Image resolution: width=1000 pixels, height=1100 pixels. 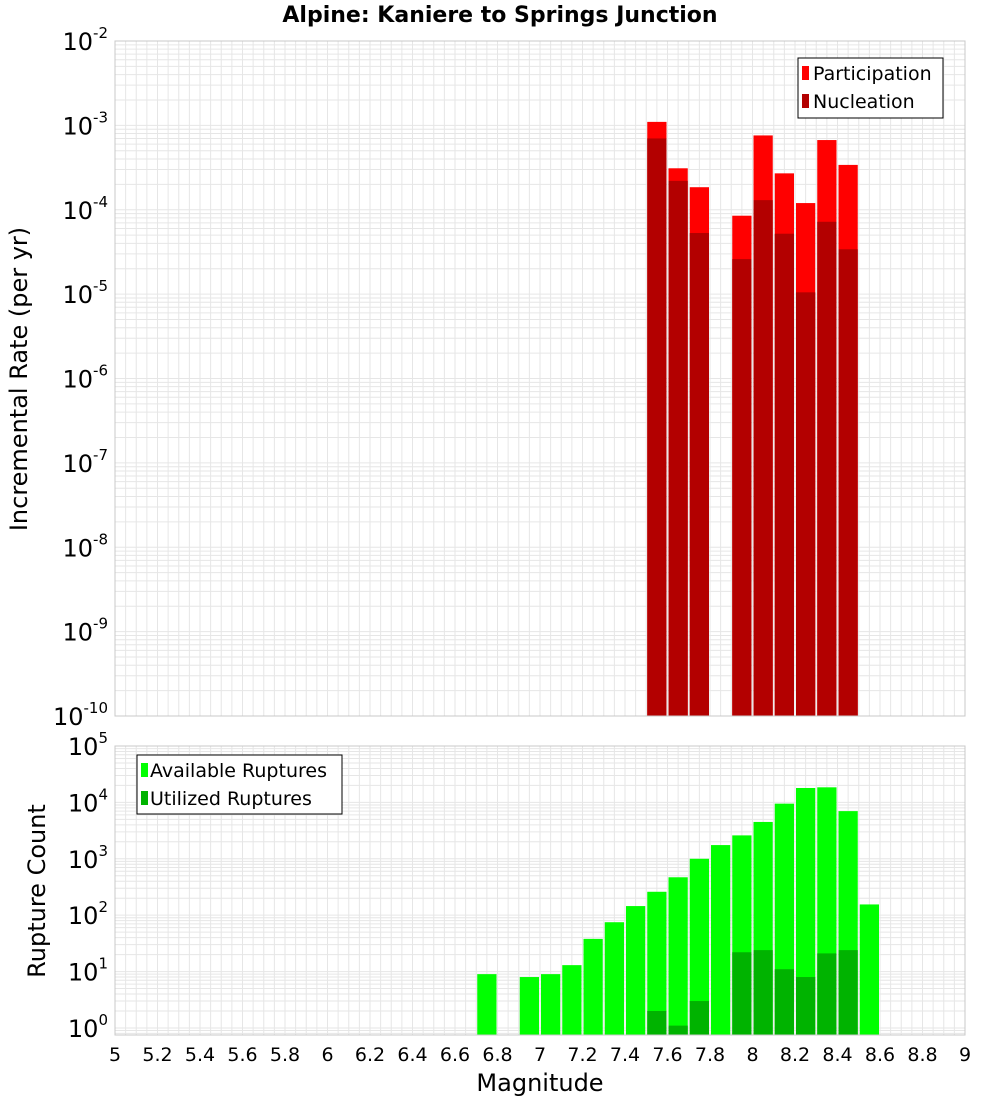 I want to click on x-tick-label: 9, so click(x=965, y=1055).